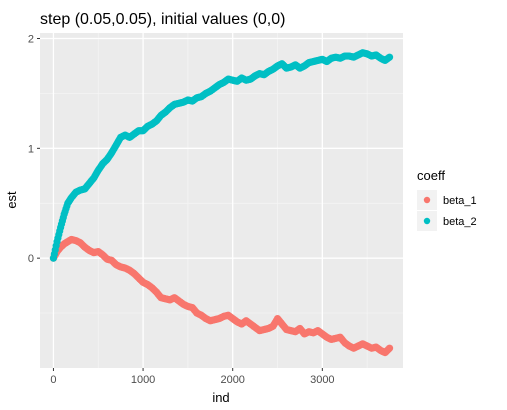  Describe the element at coordinates (53, 380) in the screenshot. I see `x-tick-label: 0` at that location.